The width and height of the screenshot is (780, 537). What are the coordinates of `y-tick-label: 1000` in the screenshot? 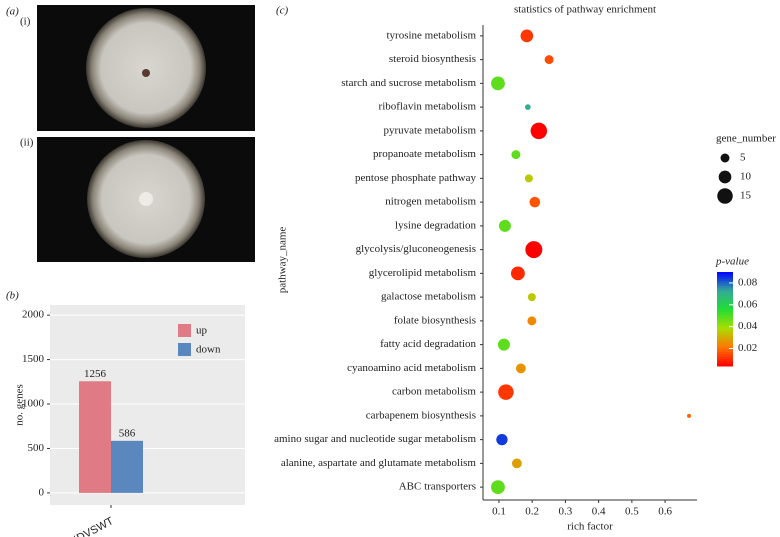 It's located at (33, 404).